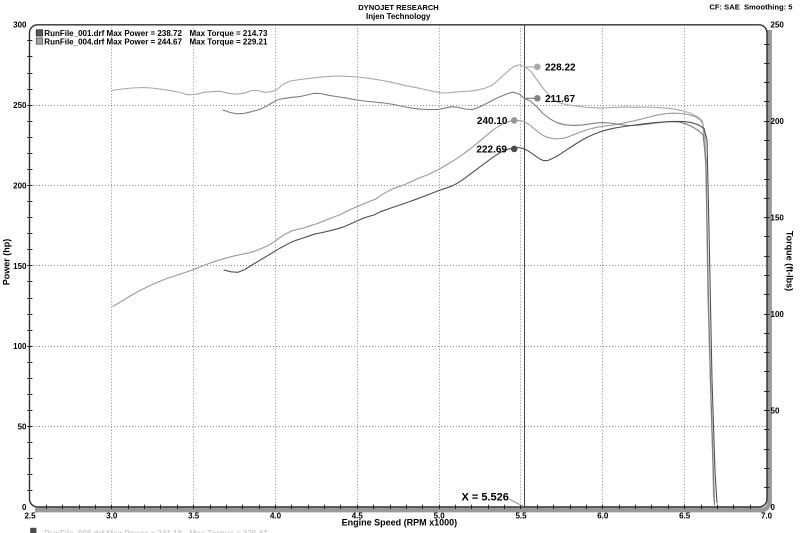  What do you see at coordinates (229, 33) in the screenshot?
I see `svg-text: Max Torque = 214.73` at bounding box center [229, 33].